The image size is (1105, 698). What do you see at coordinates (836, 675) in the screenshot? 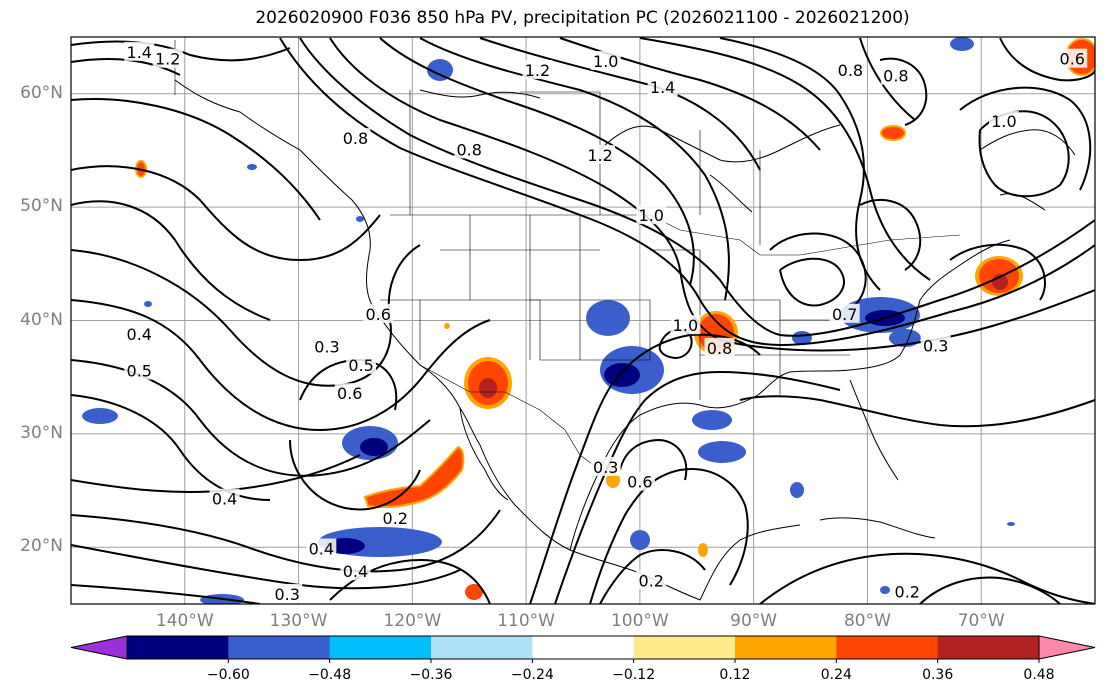
I see `colorbar-tick-label: 0.24` at bounding box center [836, 675].